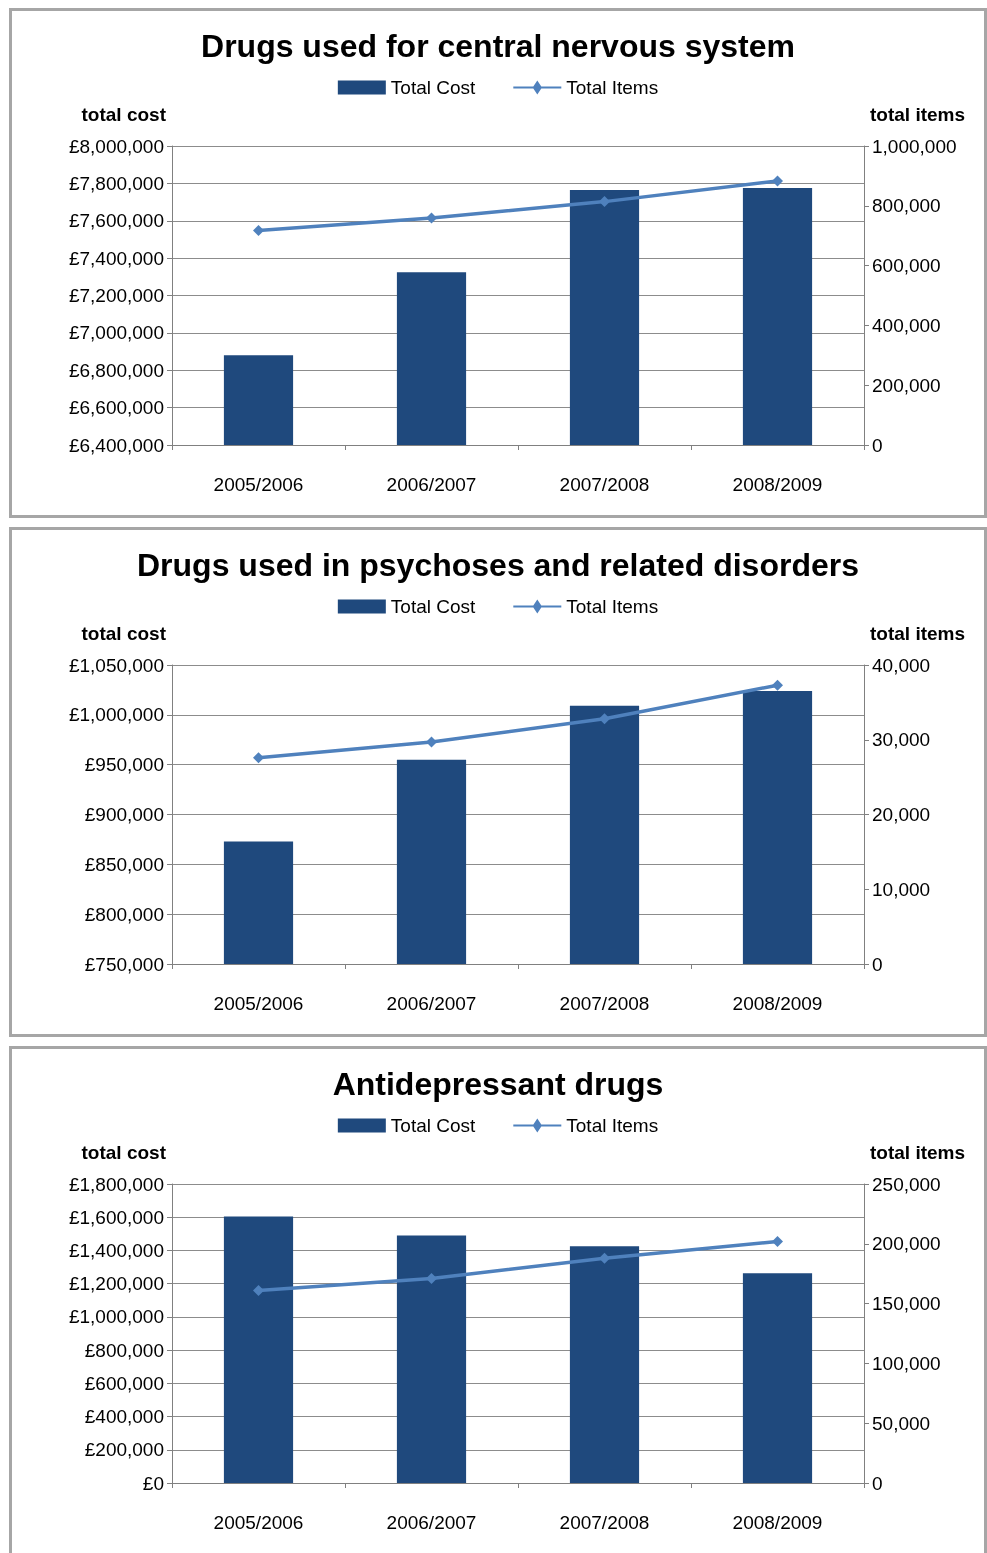  What do you see at coordinates (116, 146) in the screenshot?
I see `y-tick-label: £8,000,000` at bounding box center [116, 146].